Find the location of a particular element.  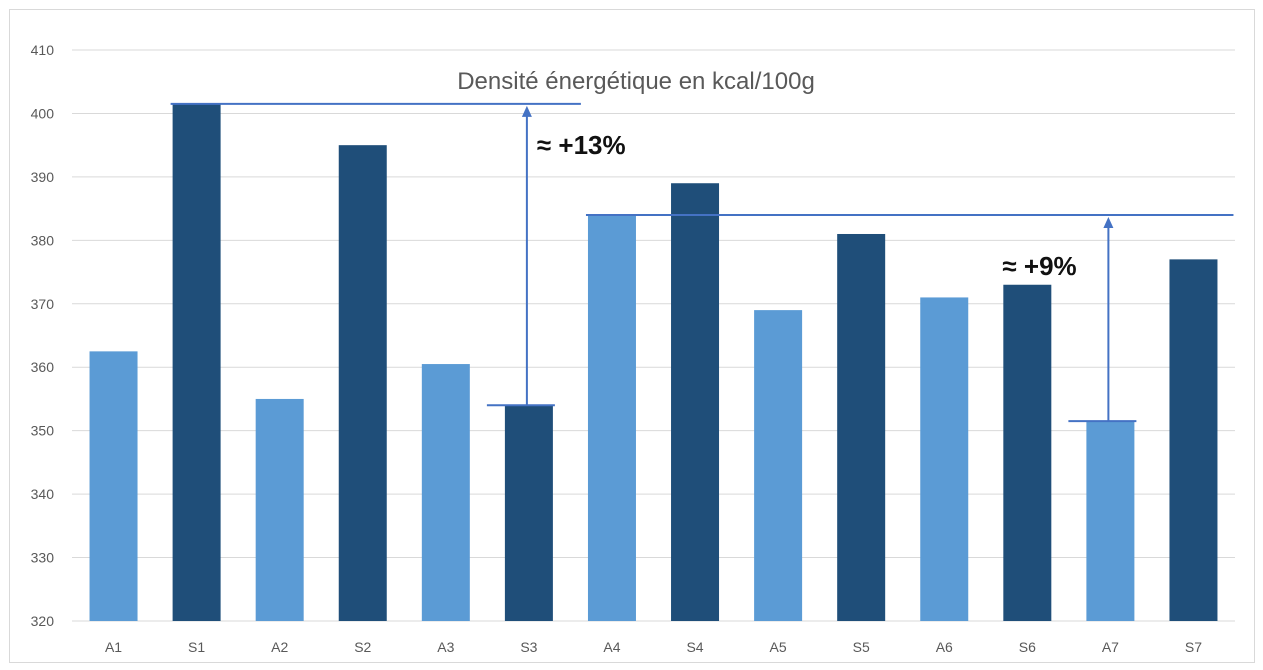

y-tick-label: 380 is located at coordinates (43, 240).